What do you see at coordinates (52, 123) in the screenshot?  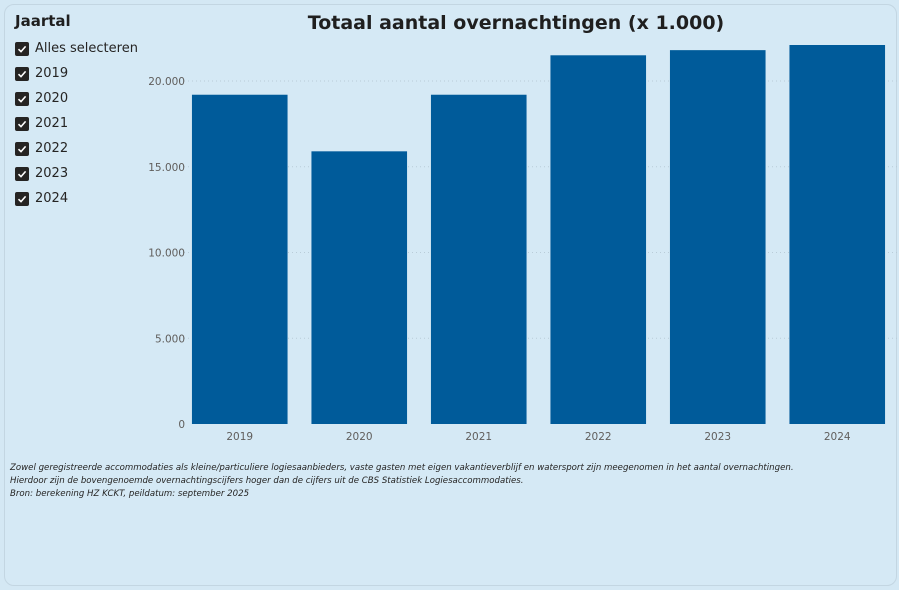 I see `slicer-item-label: 2021` at bounding box center [52, 123].